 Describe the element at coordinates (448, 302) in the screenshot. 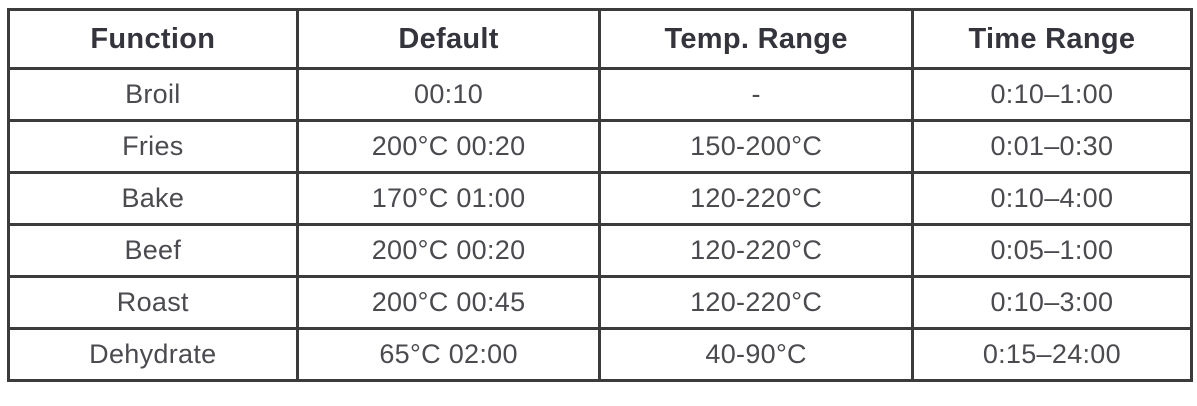

I see `cell-default: 200°C 00:45` at that location.